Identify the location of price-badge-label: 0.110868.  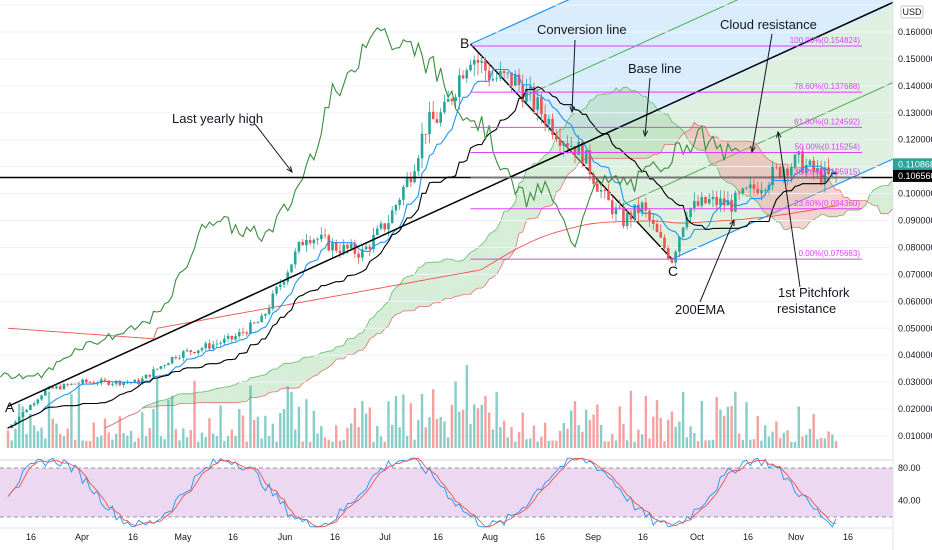
(915, 164).